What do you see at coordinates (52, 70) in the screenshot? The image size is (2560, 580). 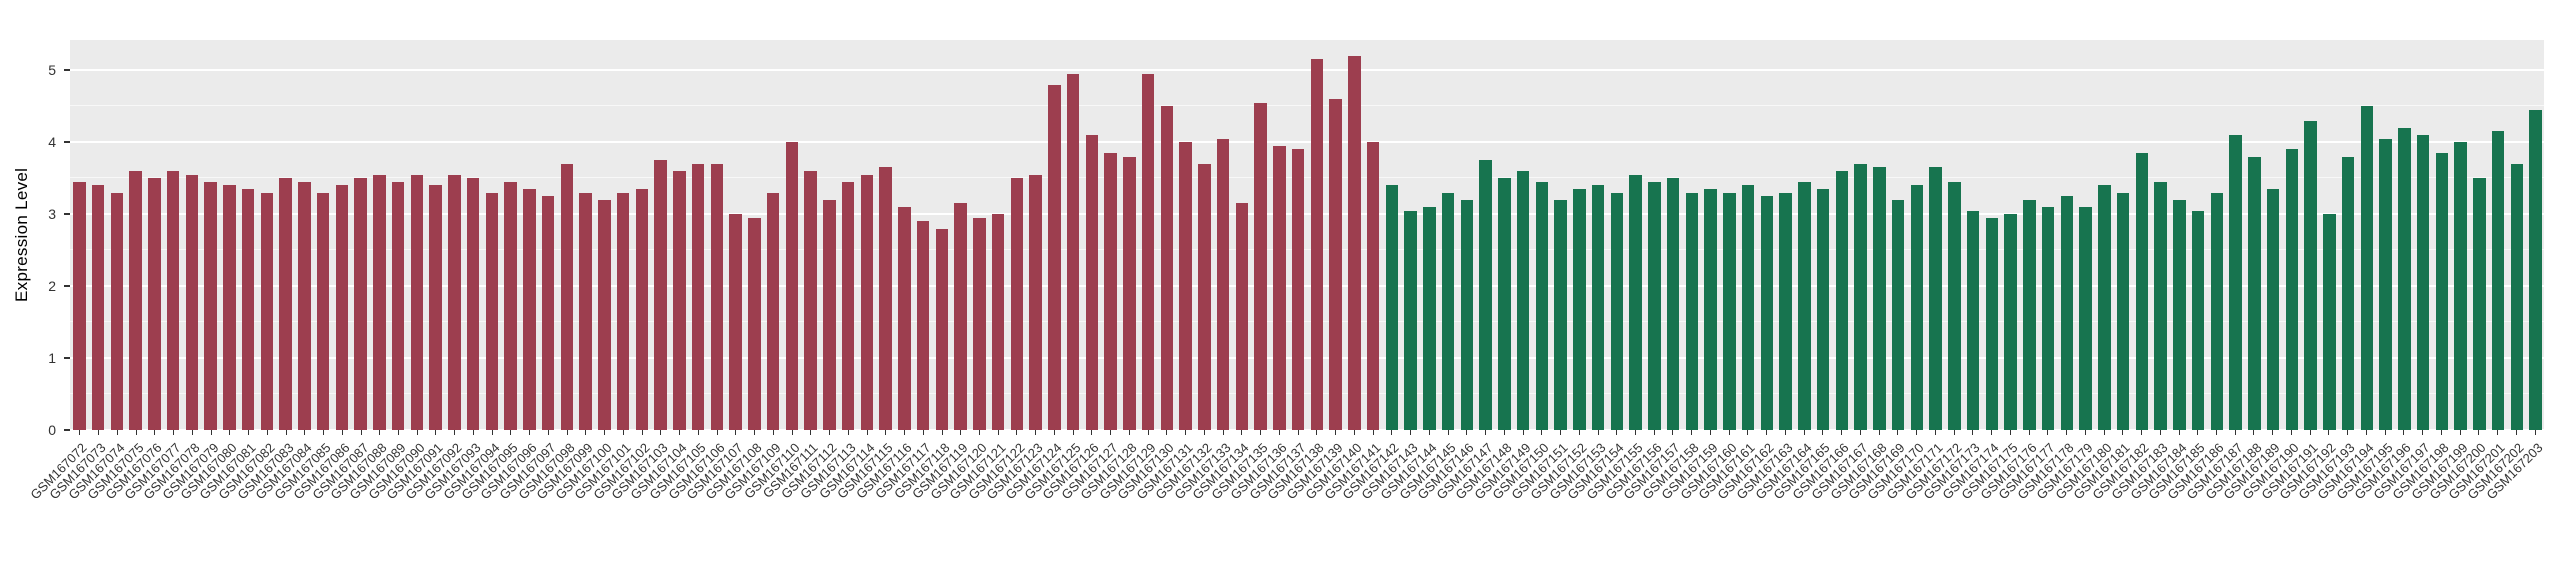 I see `y-tick-label: 5` at bounding box center [52, 70].